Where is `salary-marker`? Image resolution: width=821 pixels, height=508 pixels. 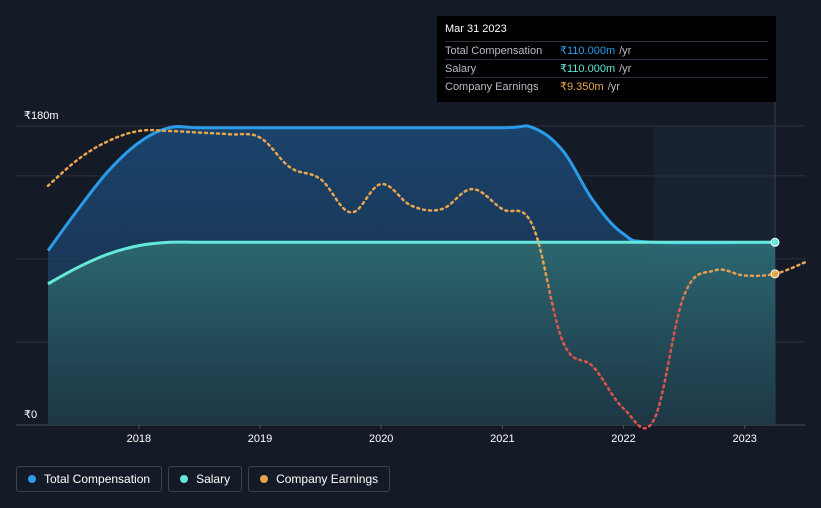 salary-marker is located at coordinates (775, 242).